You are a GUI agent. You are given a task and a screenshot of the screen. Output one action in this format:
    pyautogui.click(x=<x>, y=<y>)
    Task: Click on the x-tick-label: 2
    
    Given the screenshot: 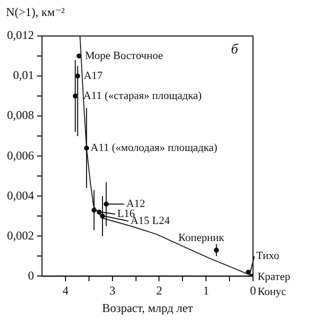 What is the action you would take?
    pyautogui.click(x=159, y=291)
    